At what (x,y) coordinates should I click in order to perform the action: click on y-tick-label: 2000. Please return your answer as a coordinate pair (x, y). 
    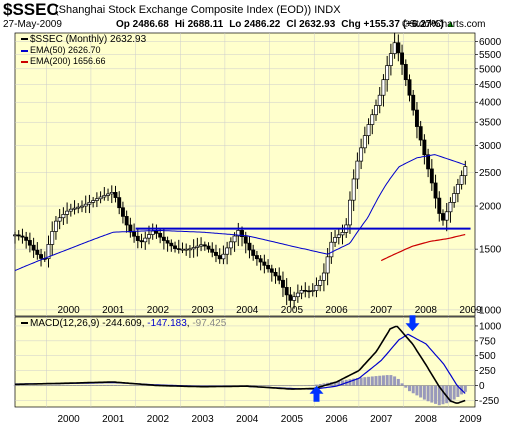
    Looking at the image, I should click on (490, 207).